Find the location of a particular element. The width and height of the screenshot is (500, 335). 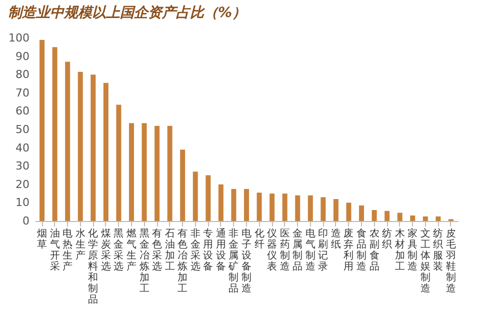

x-tick-label: 煤炭采选 is located at coordinates (105, 250).